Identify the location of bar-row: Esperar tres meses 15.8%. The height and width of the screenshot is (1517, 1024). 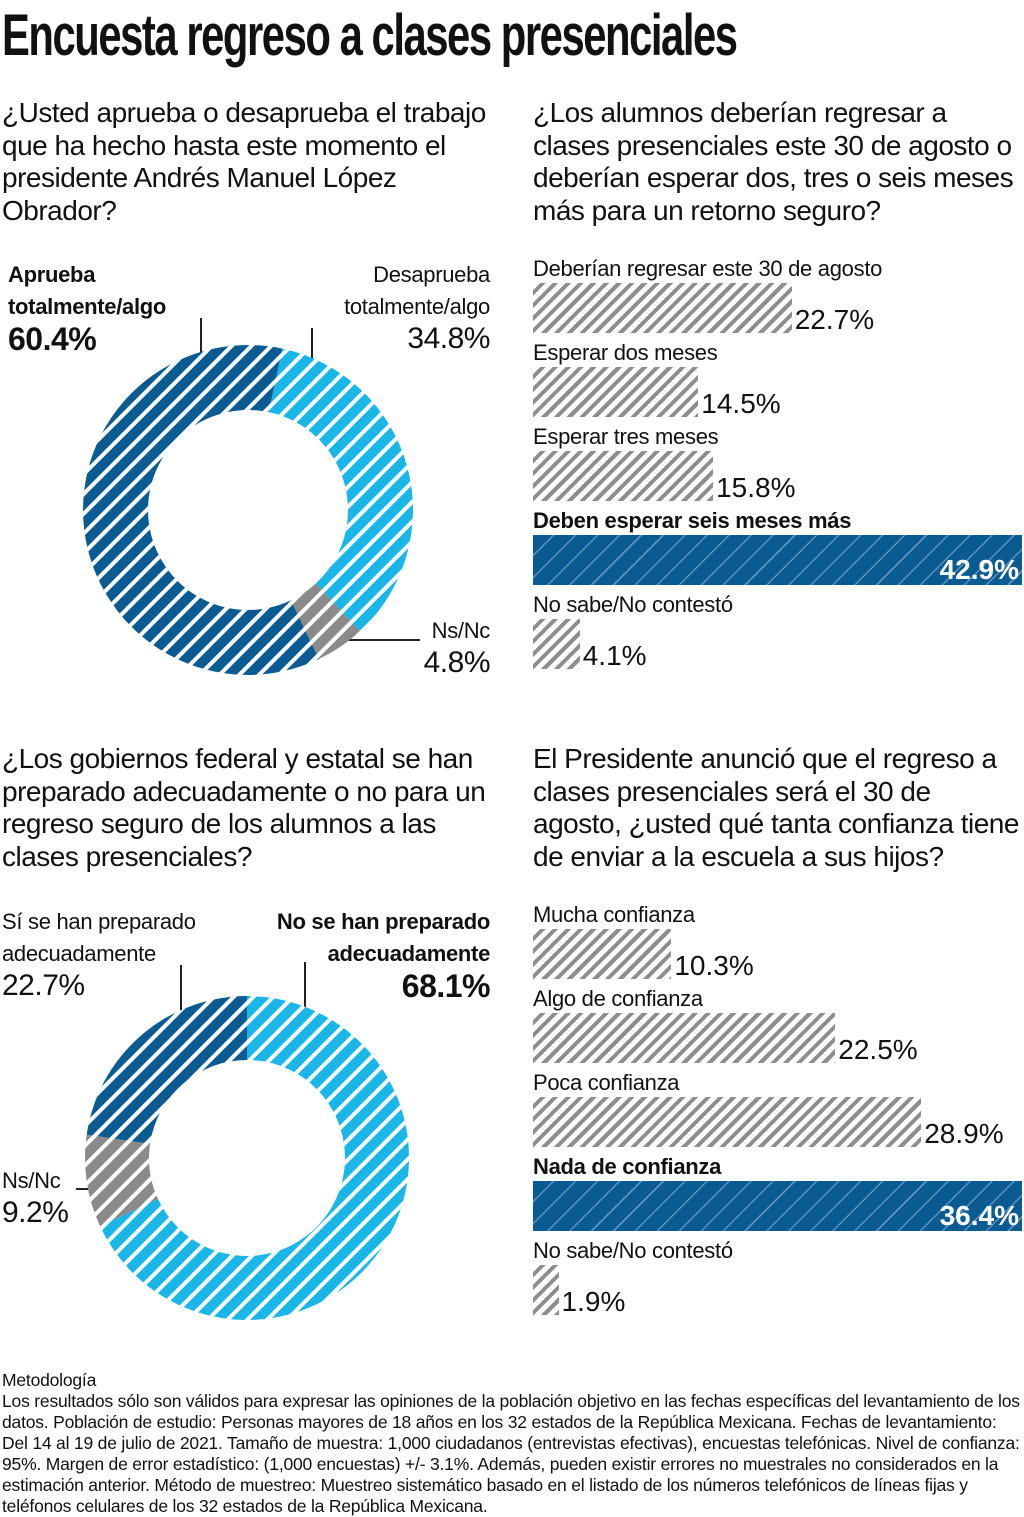
(778, 466).